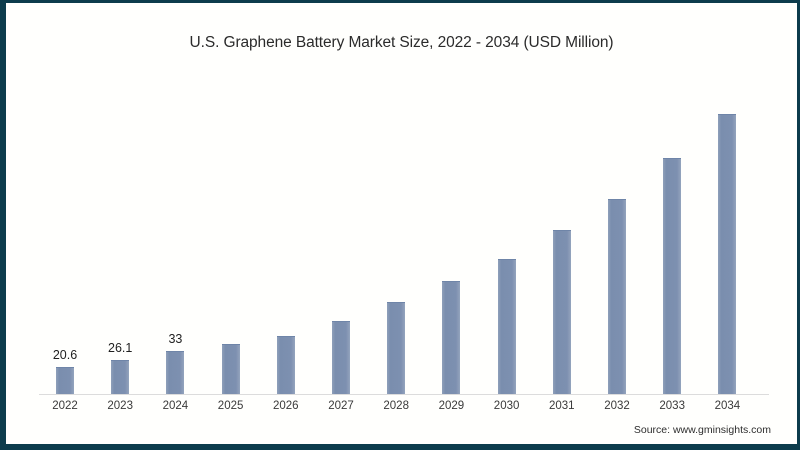  Describe the element at coordinates (285, 365) in the screenshot. I see `bar-2026` at that location.